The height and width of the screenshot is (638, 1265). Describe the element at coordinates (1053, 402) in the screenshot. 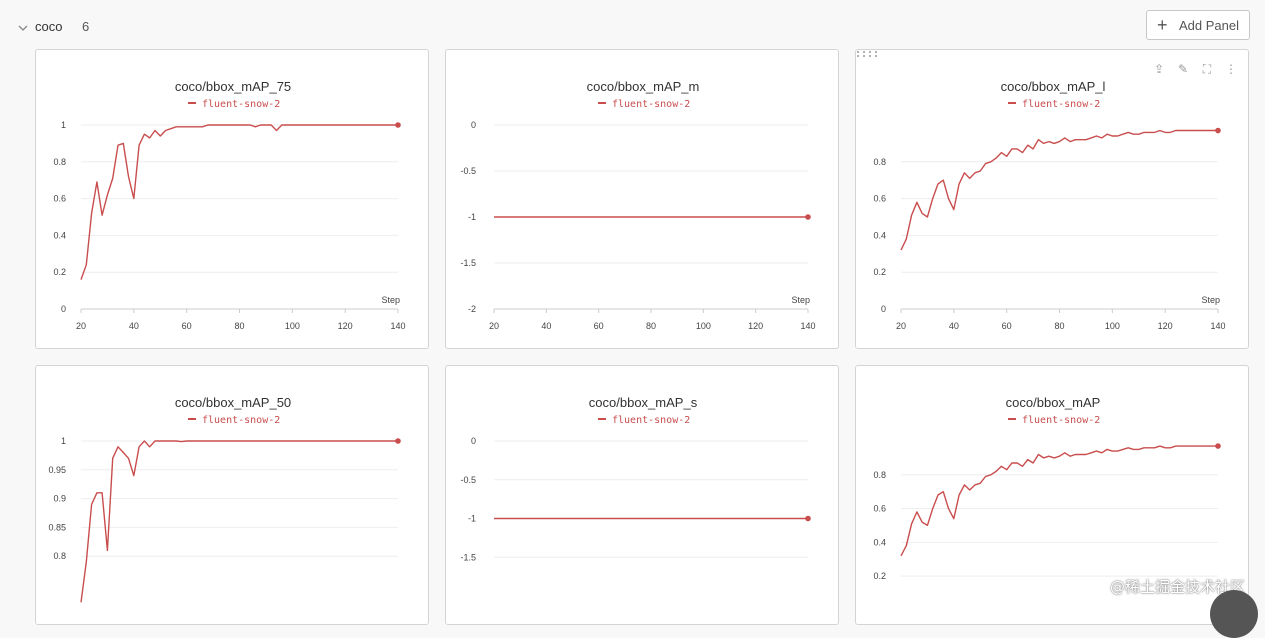

I see `chart-title: coco/bbox_mAP` at that location.